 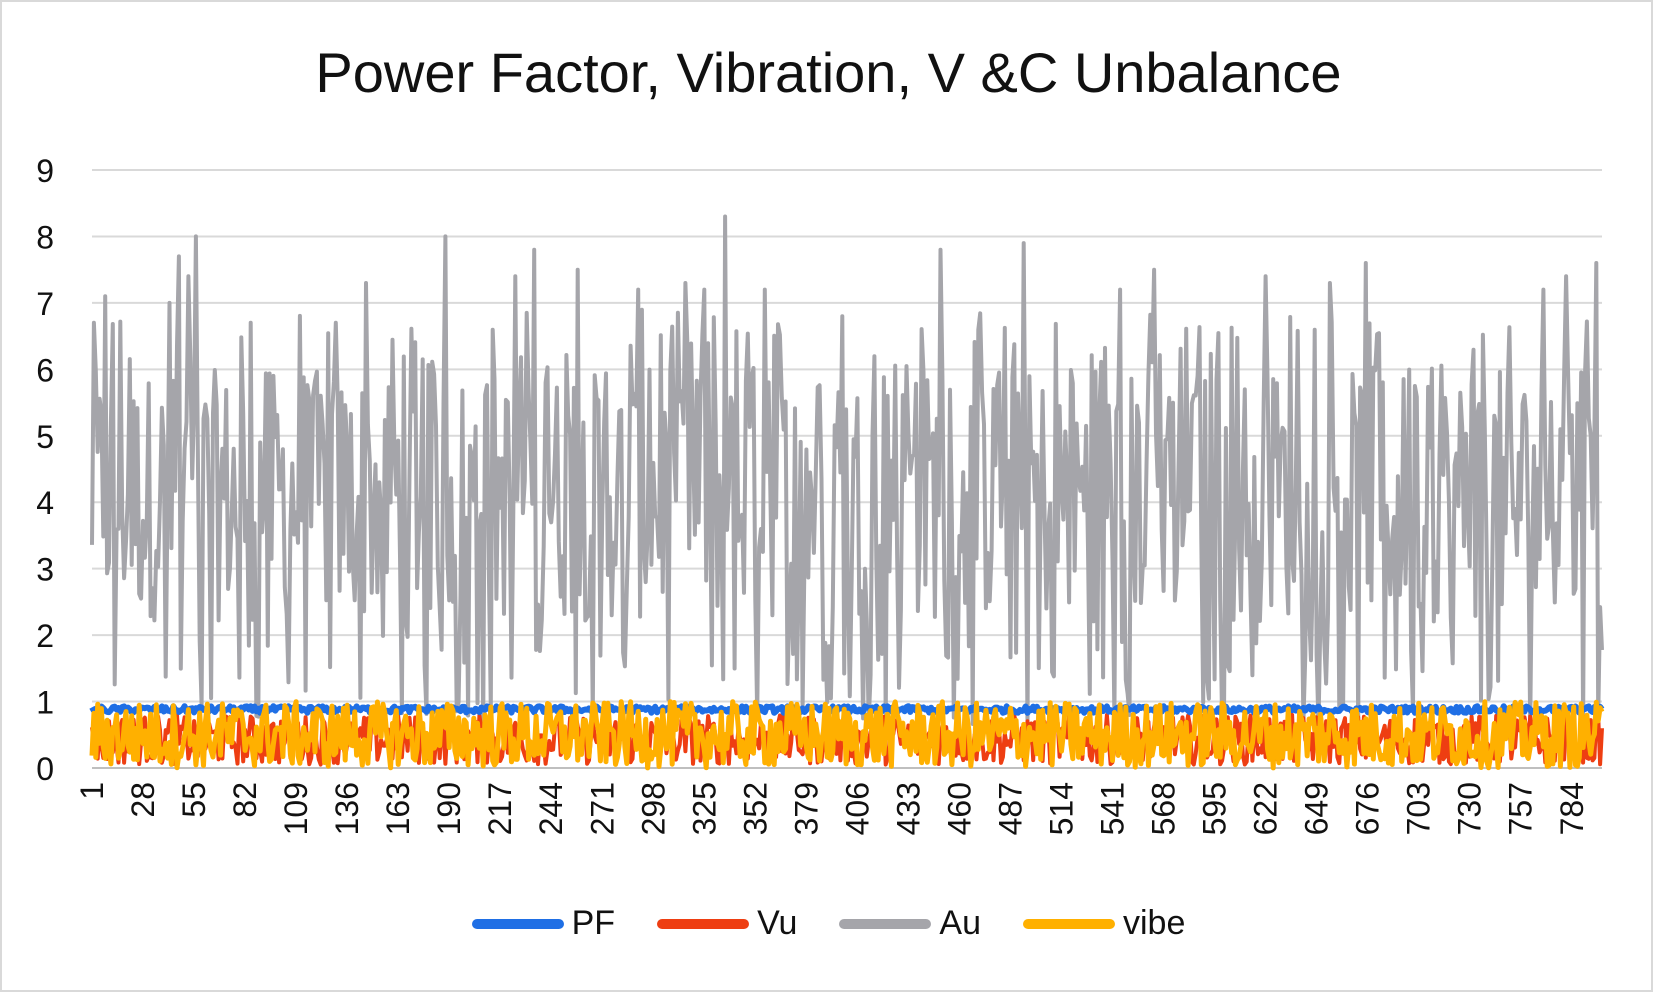 I want to click on x-tick-label: 784, so click(x=1572, y=808).